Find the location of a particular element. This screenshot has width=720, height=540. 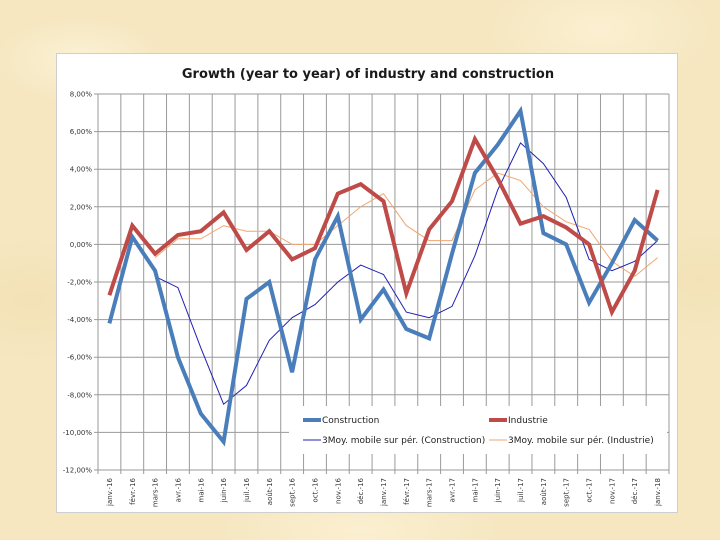

y-tick-label: 4,00% is located at coordinates (81, 170).